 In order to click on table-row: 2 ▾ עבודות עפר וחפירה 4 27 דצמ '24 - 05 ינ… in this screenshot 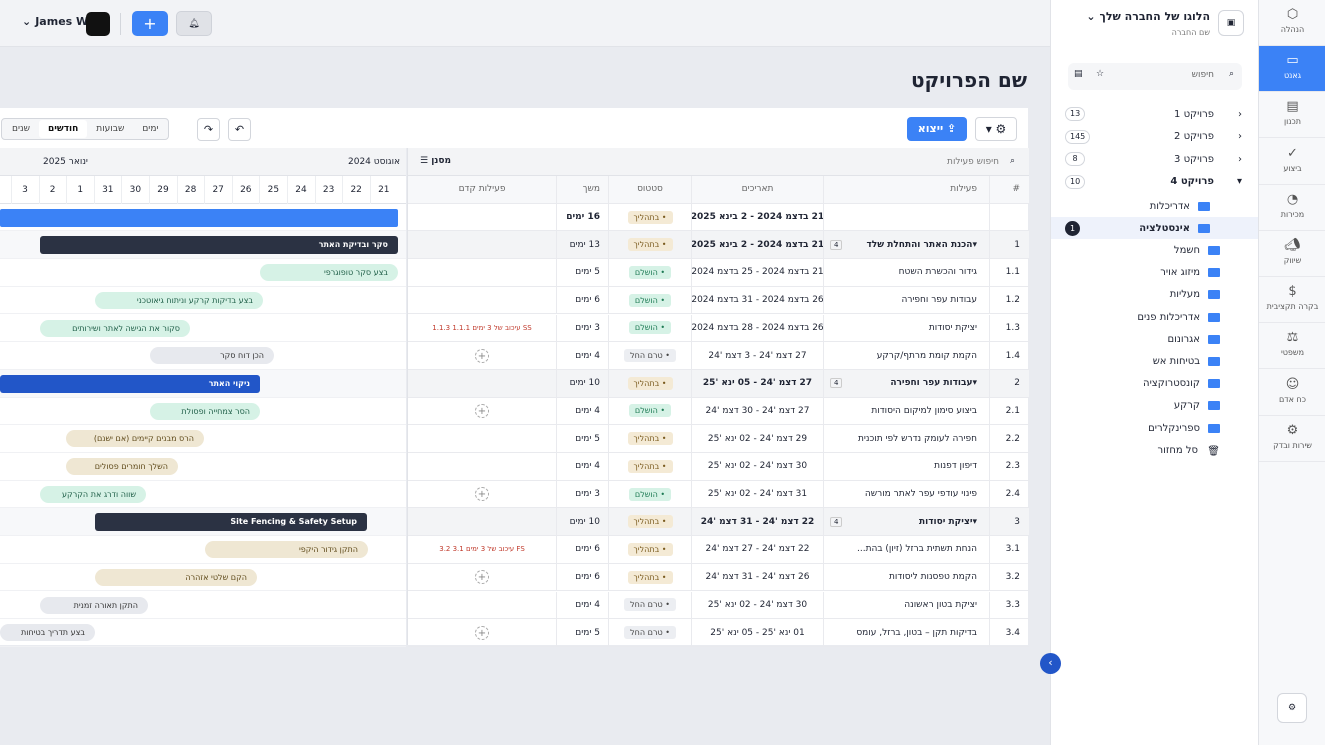, I will do `click(718, 383)`.